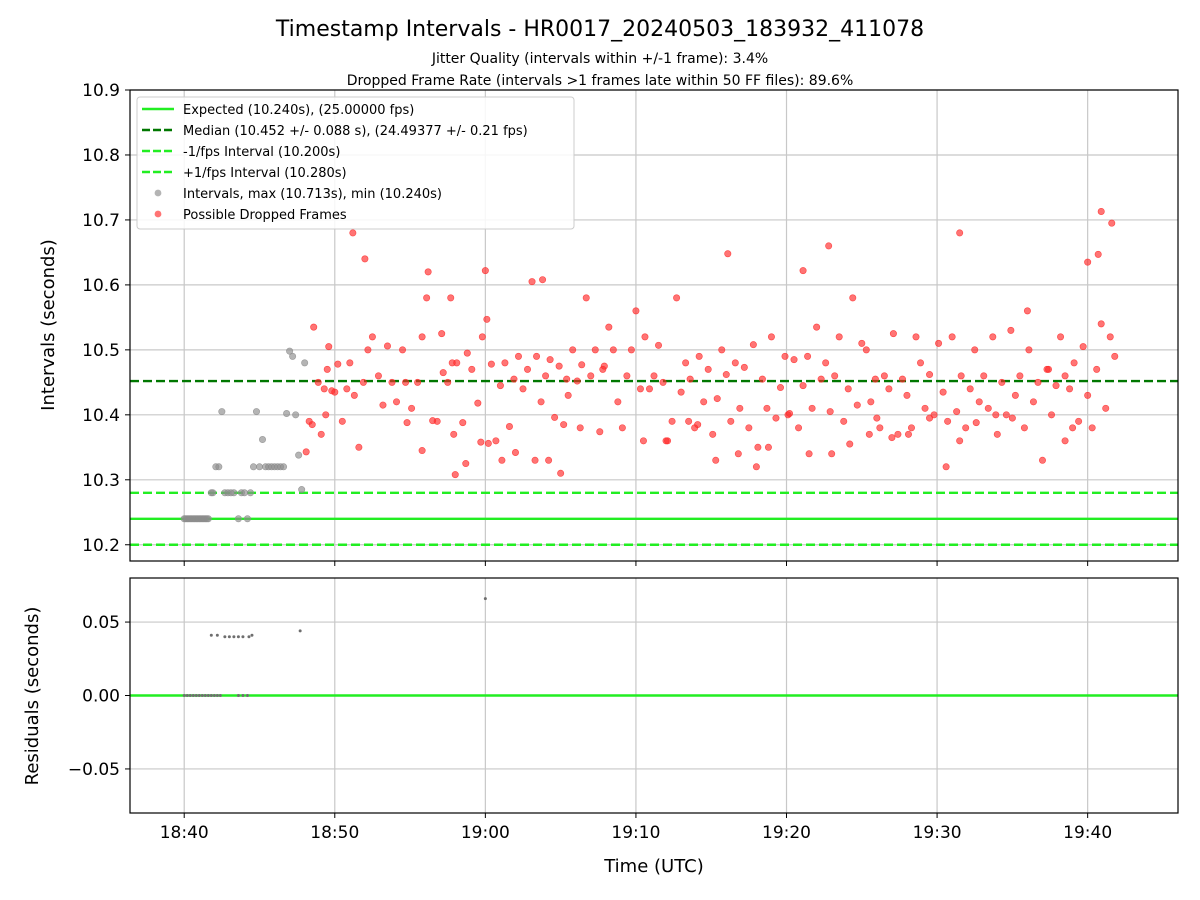  Describe the element at coordinates (101, 286) in the screenshot. I see `intervals-y-tick-label: 10.6` at that location.